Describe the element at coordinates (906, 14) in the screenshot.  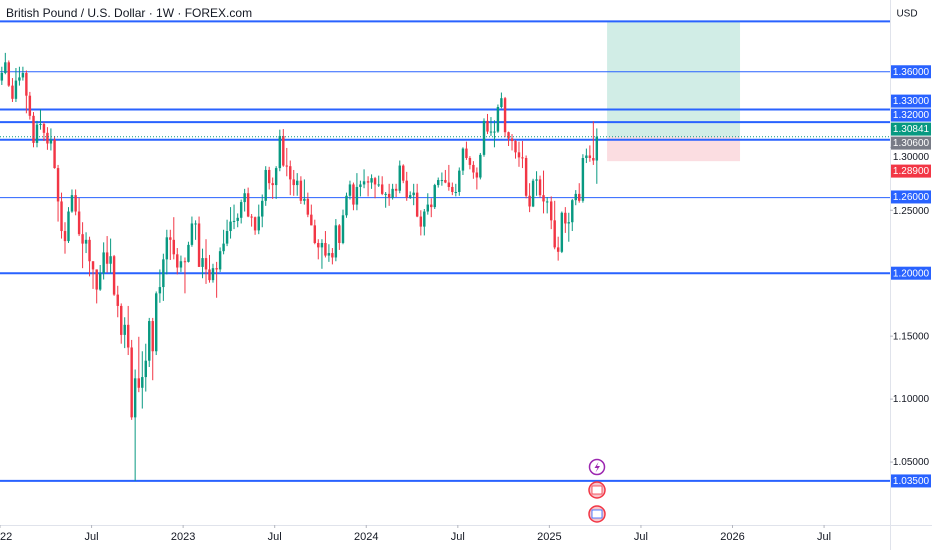
I see `currency: USD` at that location.